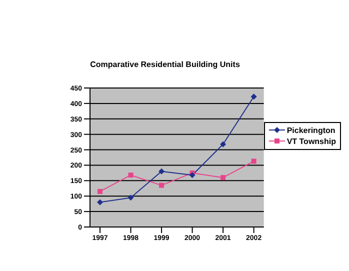 This screenshot has width=349, height=271. I want to click on legend-label: Pickerington, so click(311, 130).